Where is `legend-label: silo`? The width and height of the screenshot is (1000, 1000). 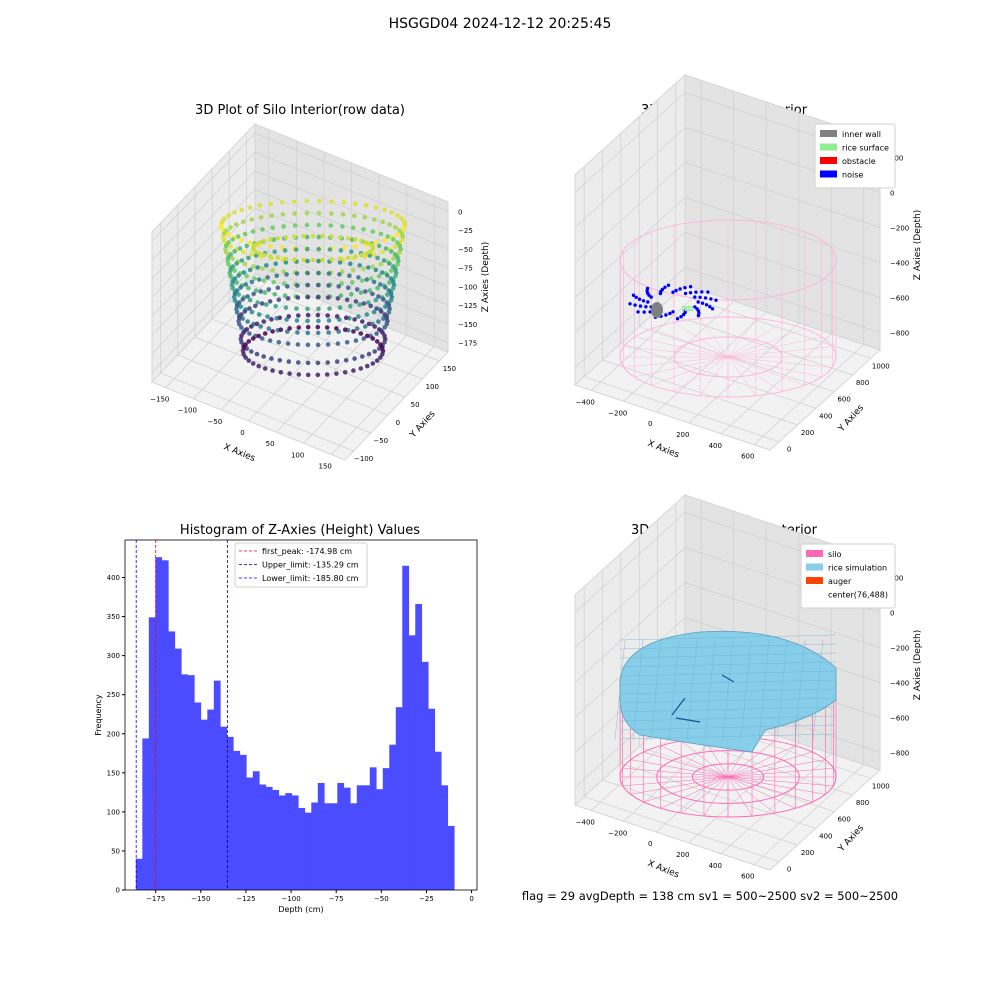
legend-label: silo is located at coordinates (835, 554).